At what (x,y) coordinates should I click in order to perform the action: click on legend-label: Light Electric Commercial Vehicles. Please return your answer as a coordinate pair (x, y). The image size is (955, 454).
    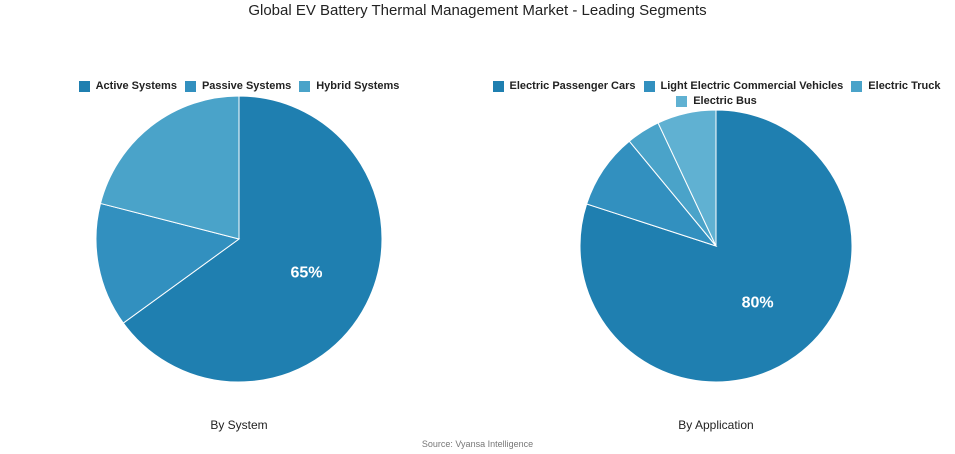
    Looking at the image, I should click on (752, 86).